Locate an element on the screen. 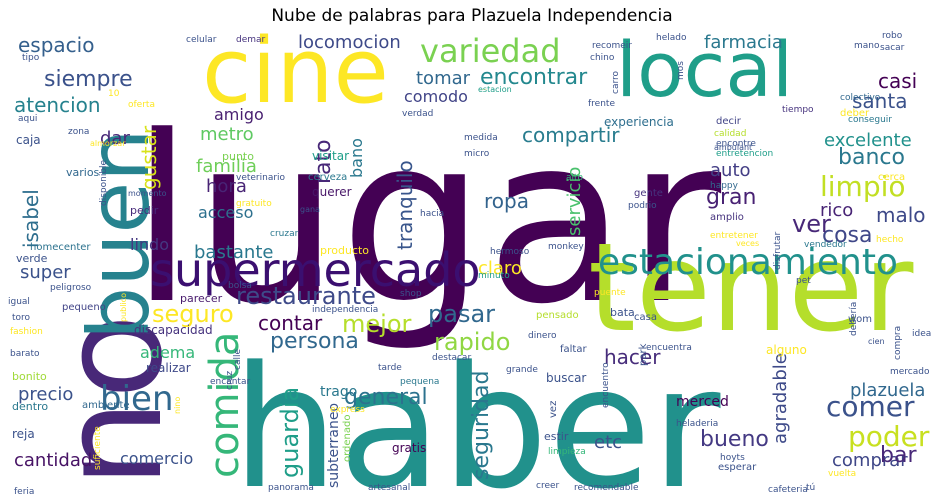 The width and height of the screenshot is (944, 504). word-sacar: sacar is located at coordinates (892, 48).